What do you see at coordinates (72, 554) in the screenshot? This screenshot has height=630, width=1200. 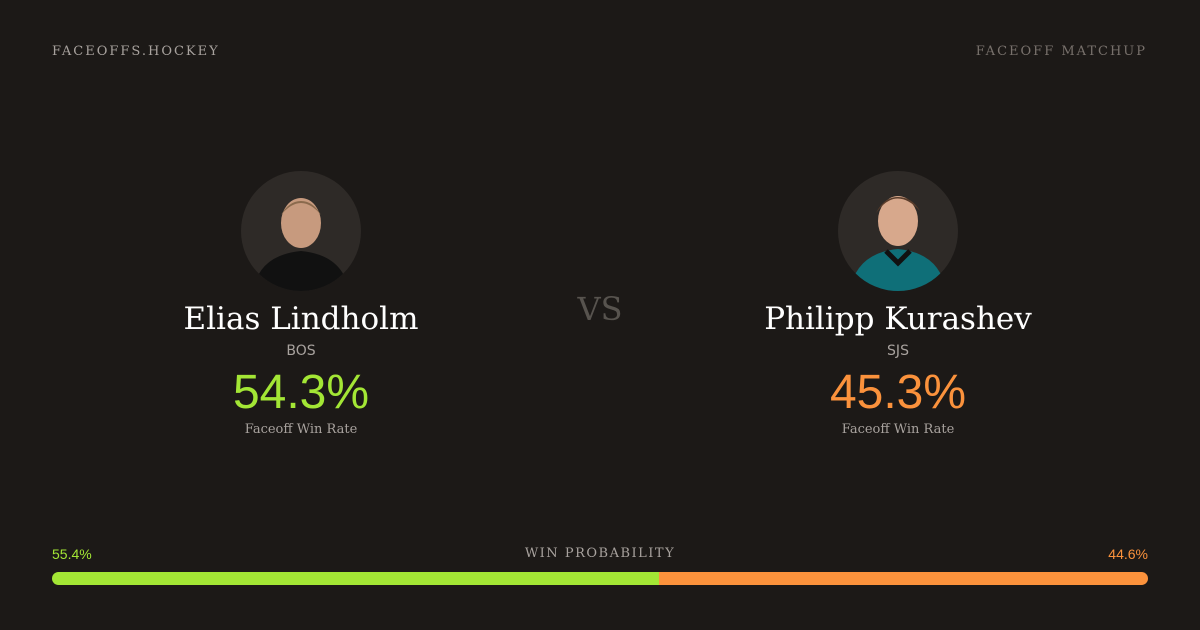 I see `win-probability-left: 55.4%` at bounding box center [72, 554].